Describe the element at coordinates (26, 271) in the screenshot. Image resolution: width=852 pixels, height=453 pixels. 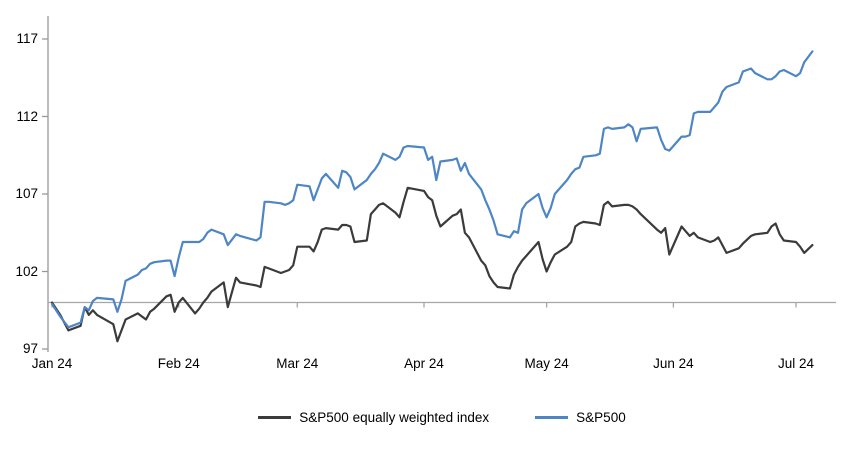
I see `y-axis-tick-label: 102` at that location.